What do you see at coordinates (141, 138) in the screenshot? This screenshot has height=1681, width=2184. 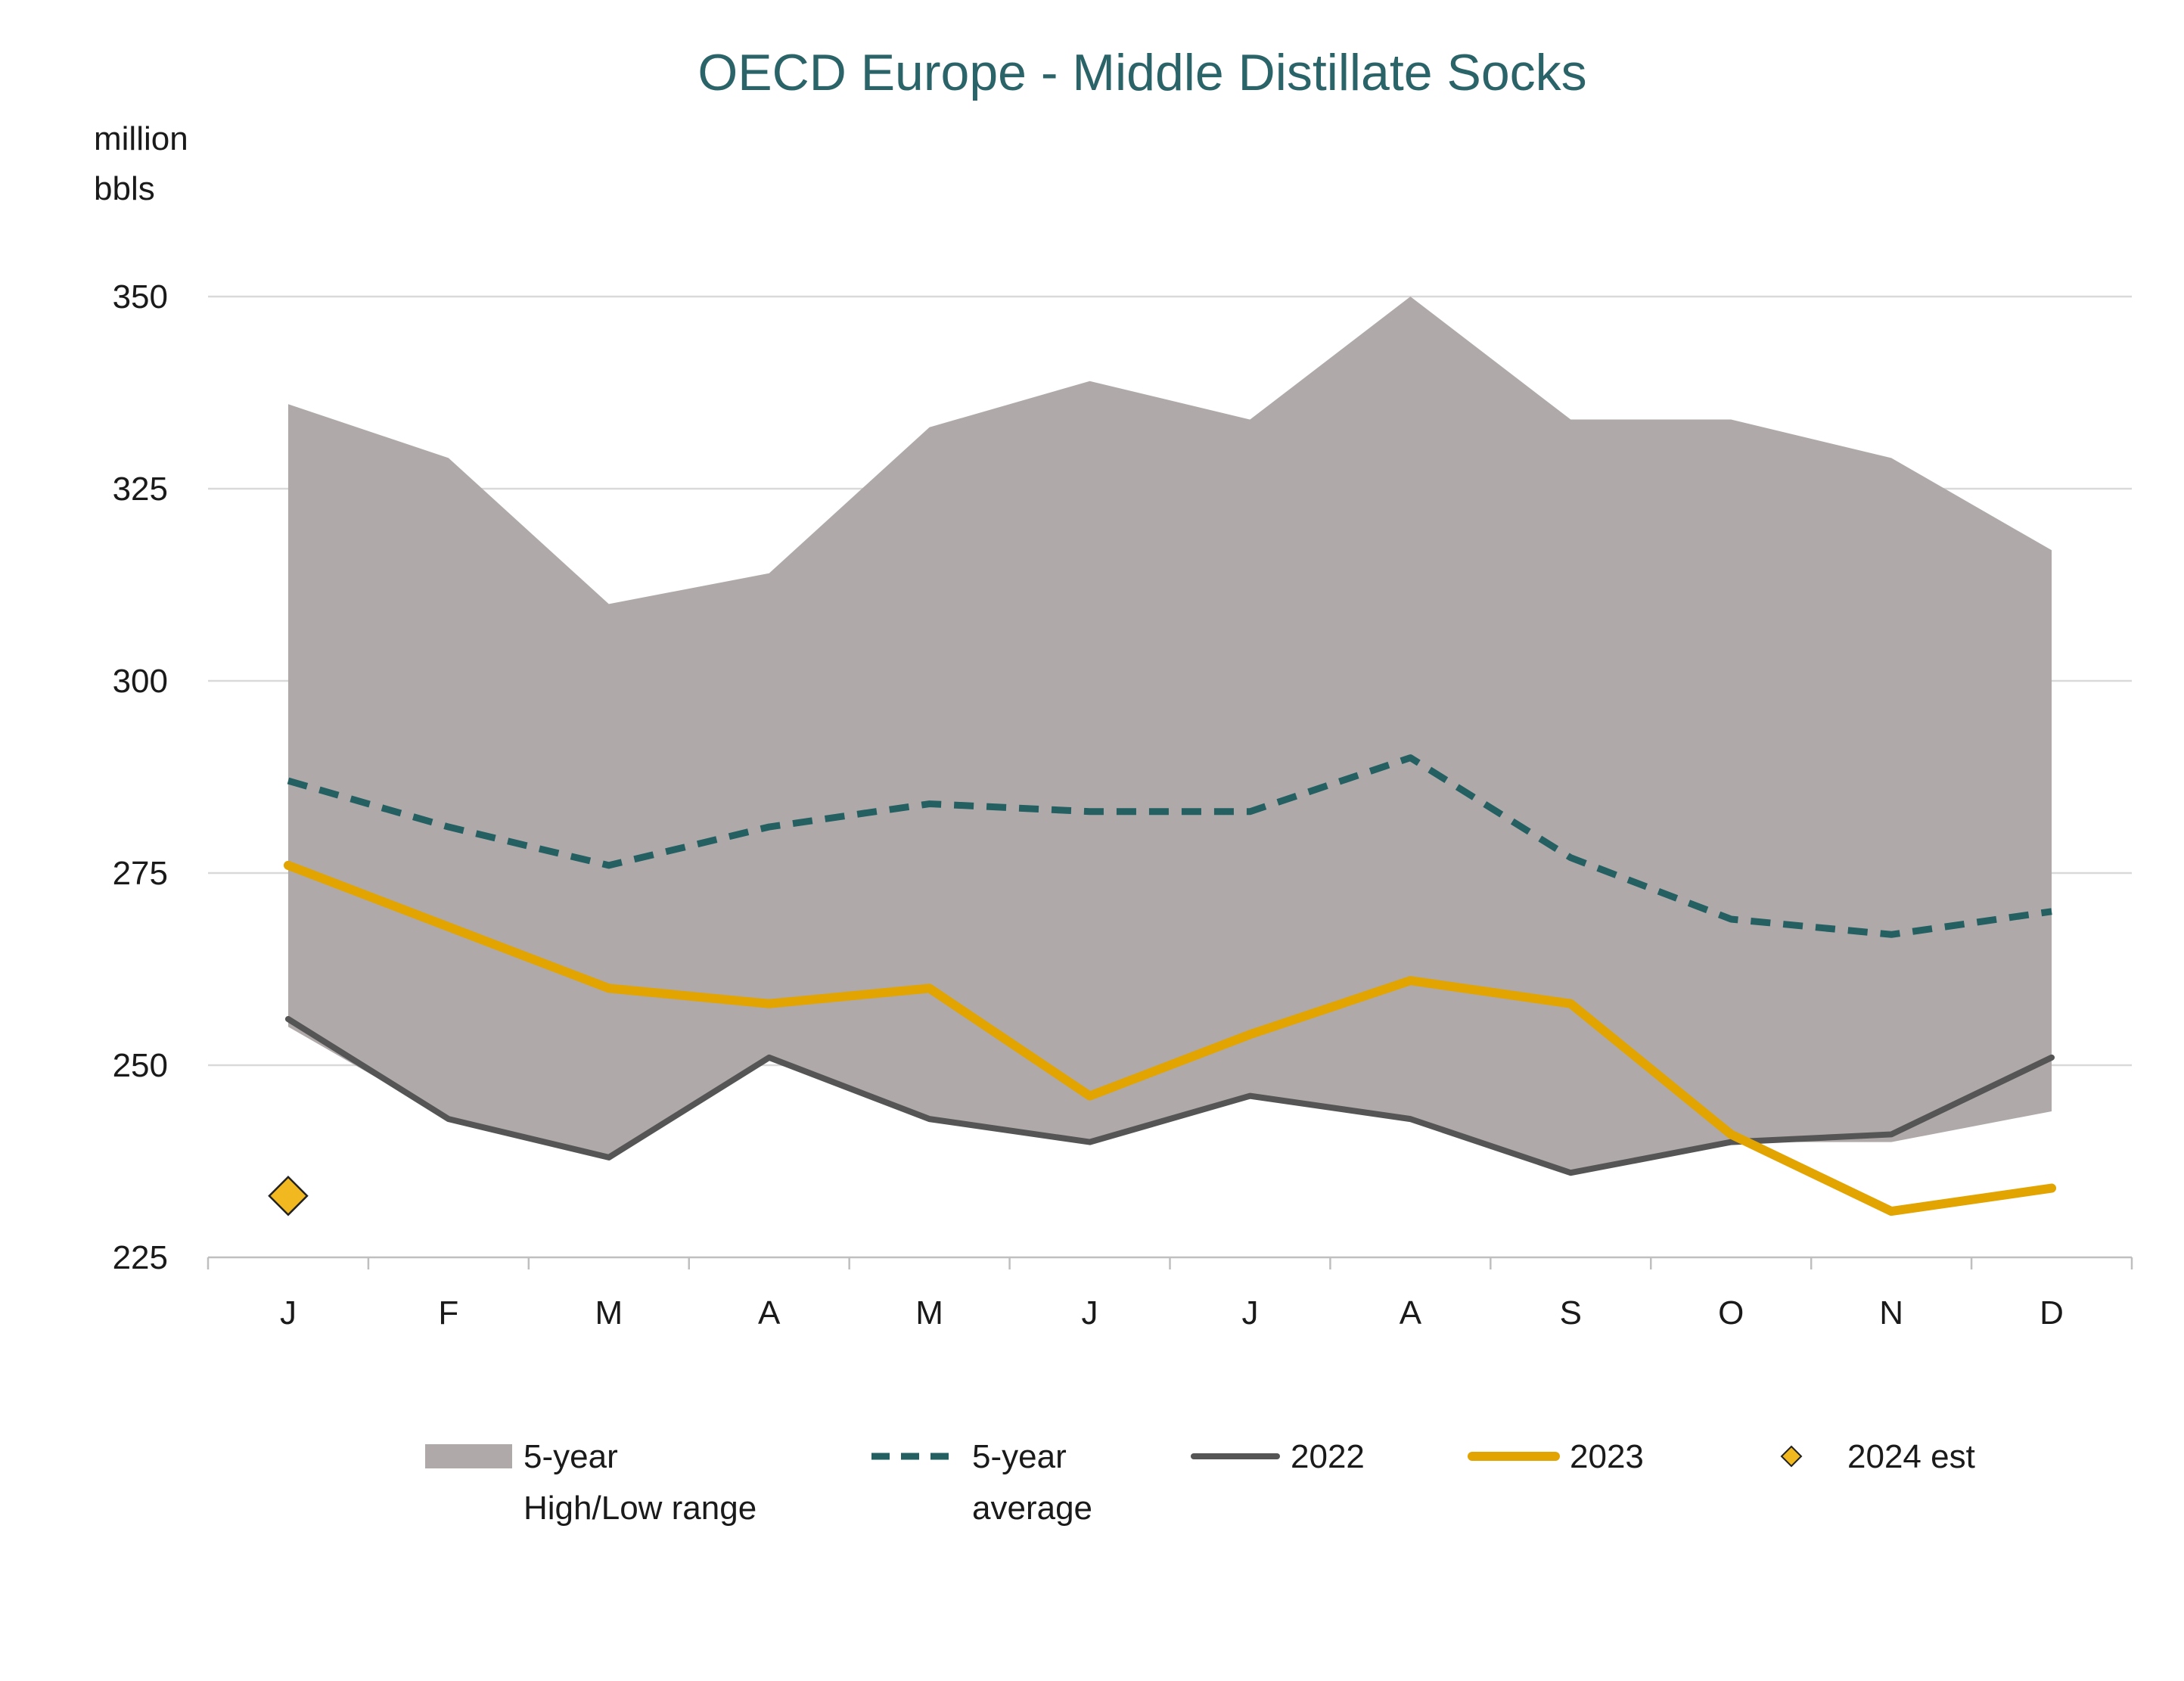 I see `y-axis-unit-line-1: million` at bounding box center [141, 138].